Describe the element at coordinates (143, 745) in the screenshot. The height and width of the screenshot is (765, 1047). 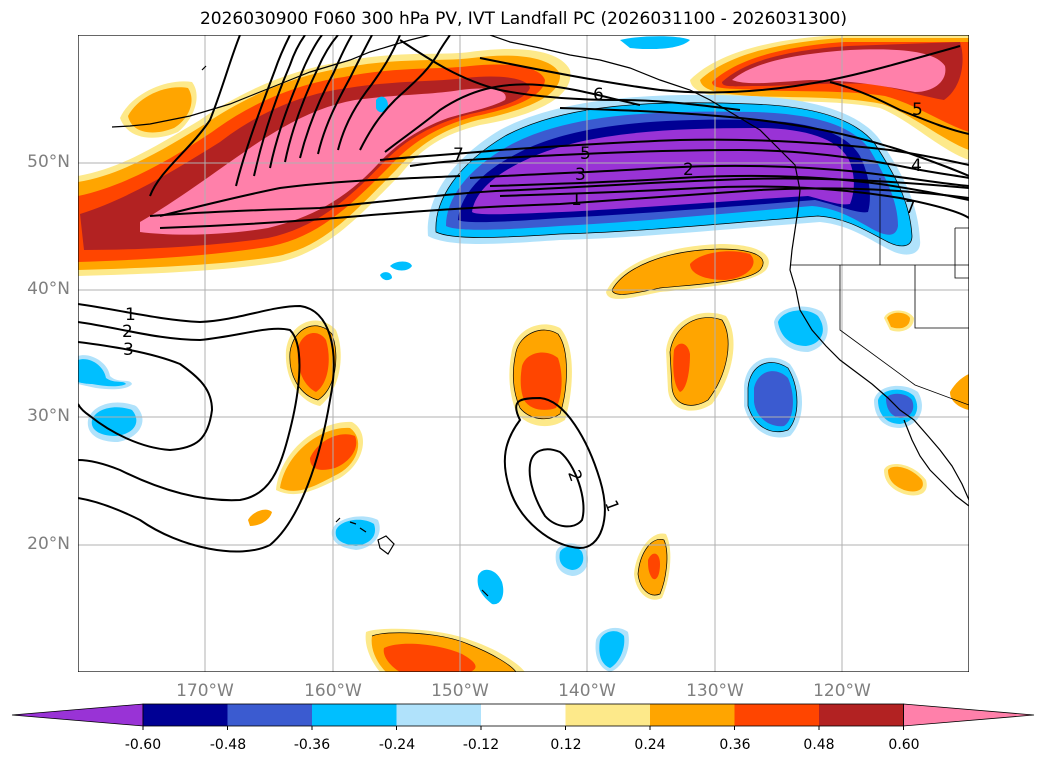
I see `colorbar-label: -0.60` at that location.